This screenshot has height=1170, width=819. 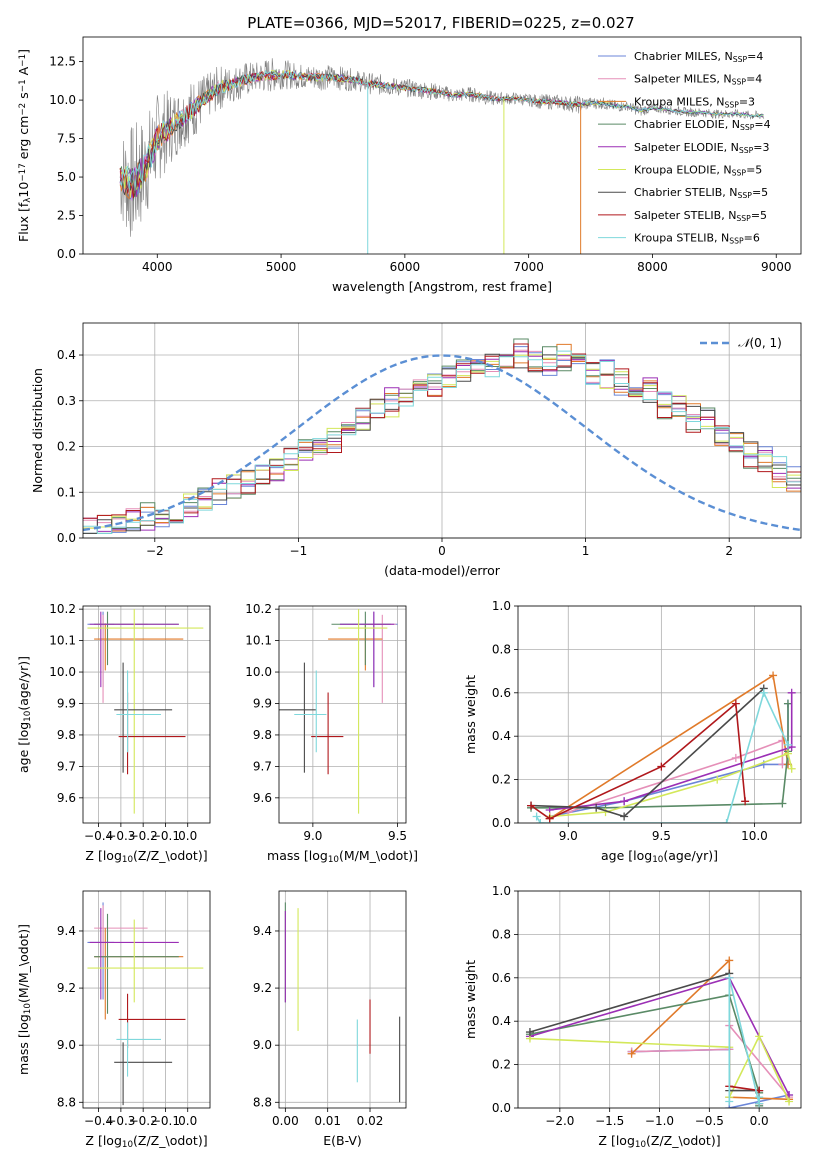 I want to click on x-tick-label: 0.02, so click(x=370, y=1121).